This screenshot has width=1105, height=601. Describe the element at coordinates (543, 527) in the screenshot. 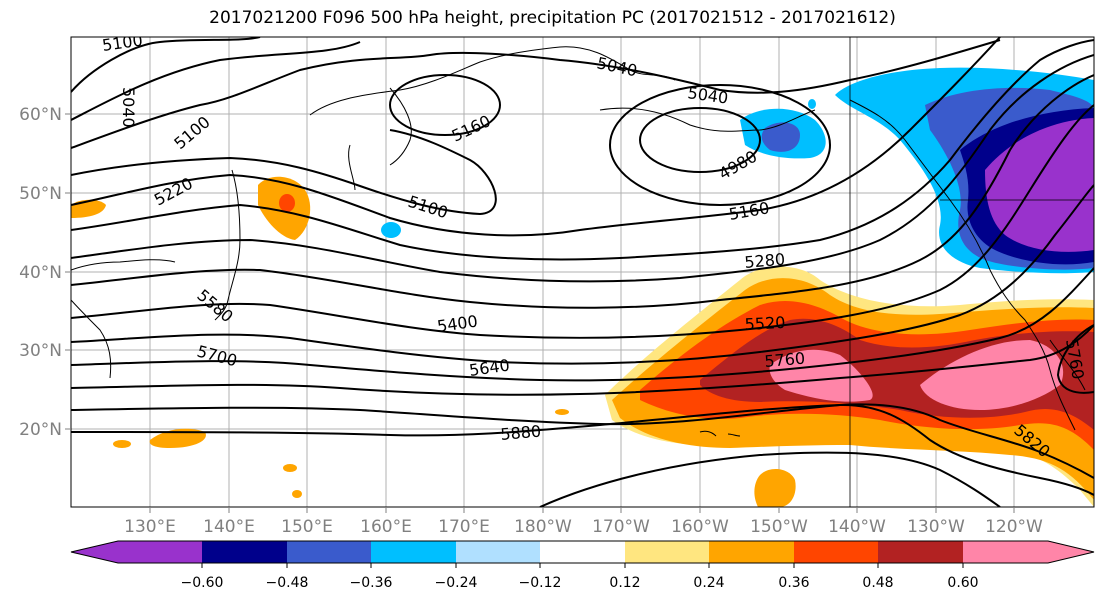

I see `lon-tick-label: 180°W` at that location.